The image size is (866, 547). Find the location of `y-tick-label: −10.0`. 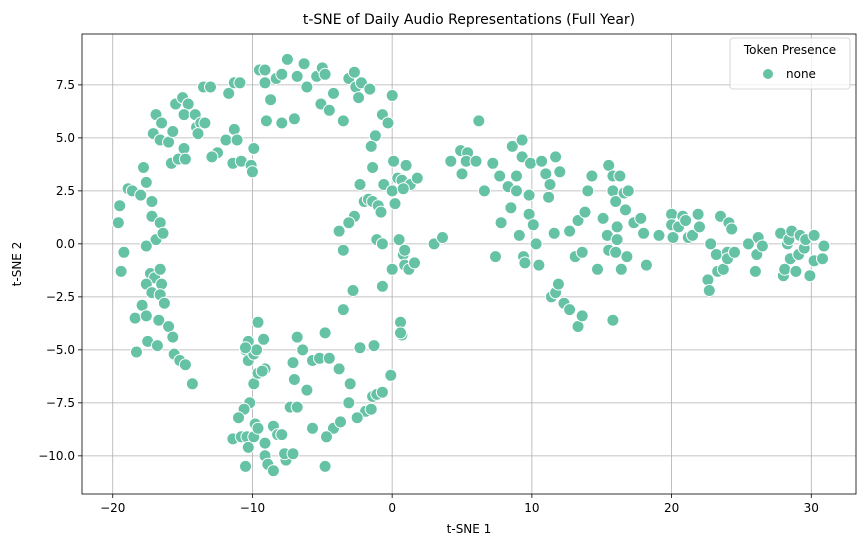

y-tick-label: −10.0 is located at coordinates (56, 456).